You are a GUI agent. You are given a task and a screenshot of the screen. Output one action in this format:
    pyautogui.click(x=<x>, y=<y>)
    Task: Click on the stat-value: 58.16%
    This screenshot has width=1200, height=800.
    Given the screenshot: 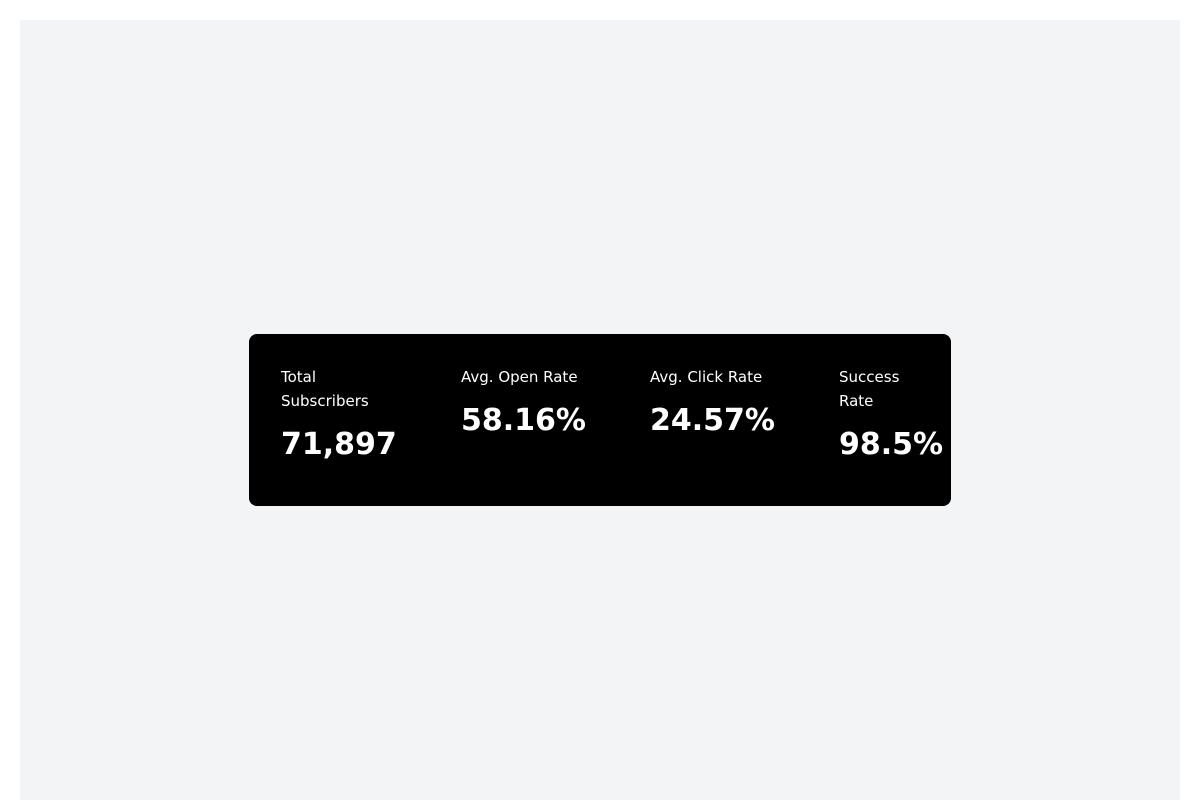 What is the action you would take?
    pyautogui.click(x=523, y=420)
    